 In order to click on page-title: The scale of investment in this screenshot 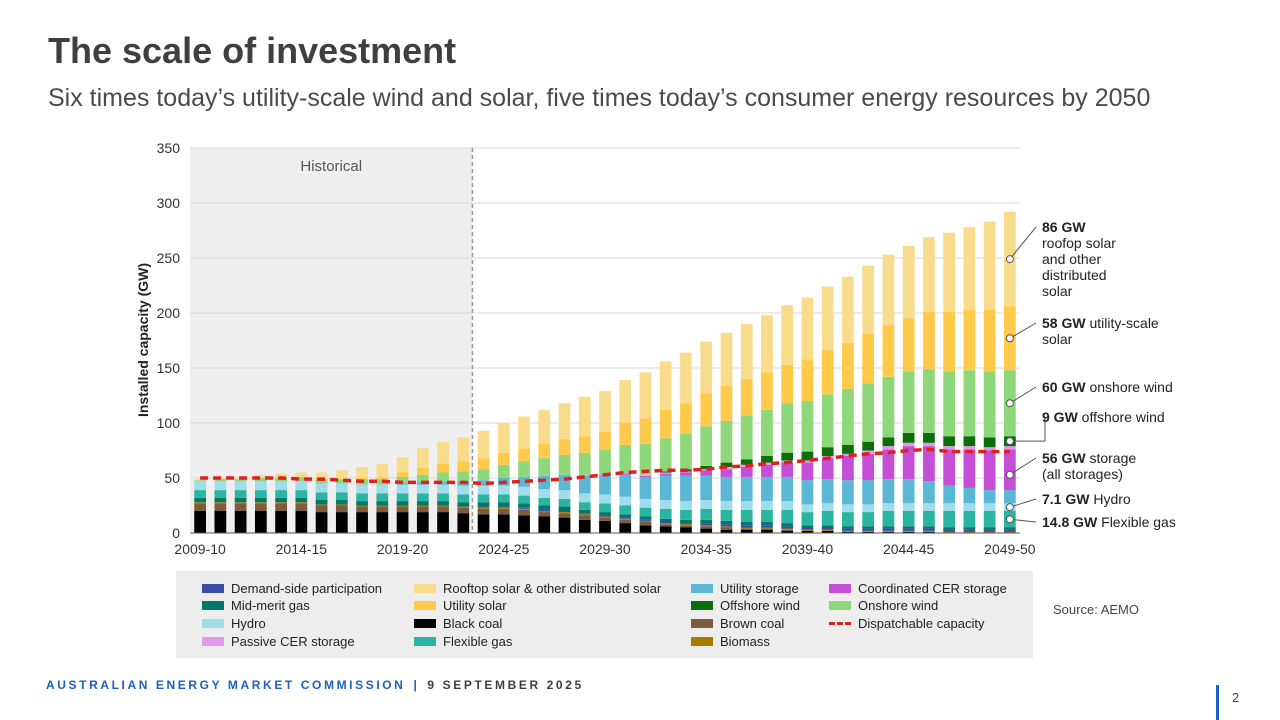, I will do `click(252, 50)`.